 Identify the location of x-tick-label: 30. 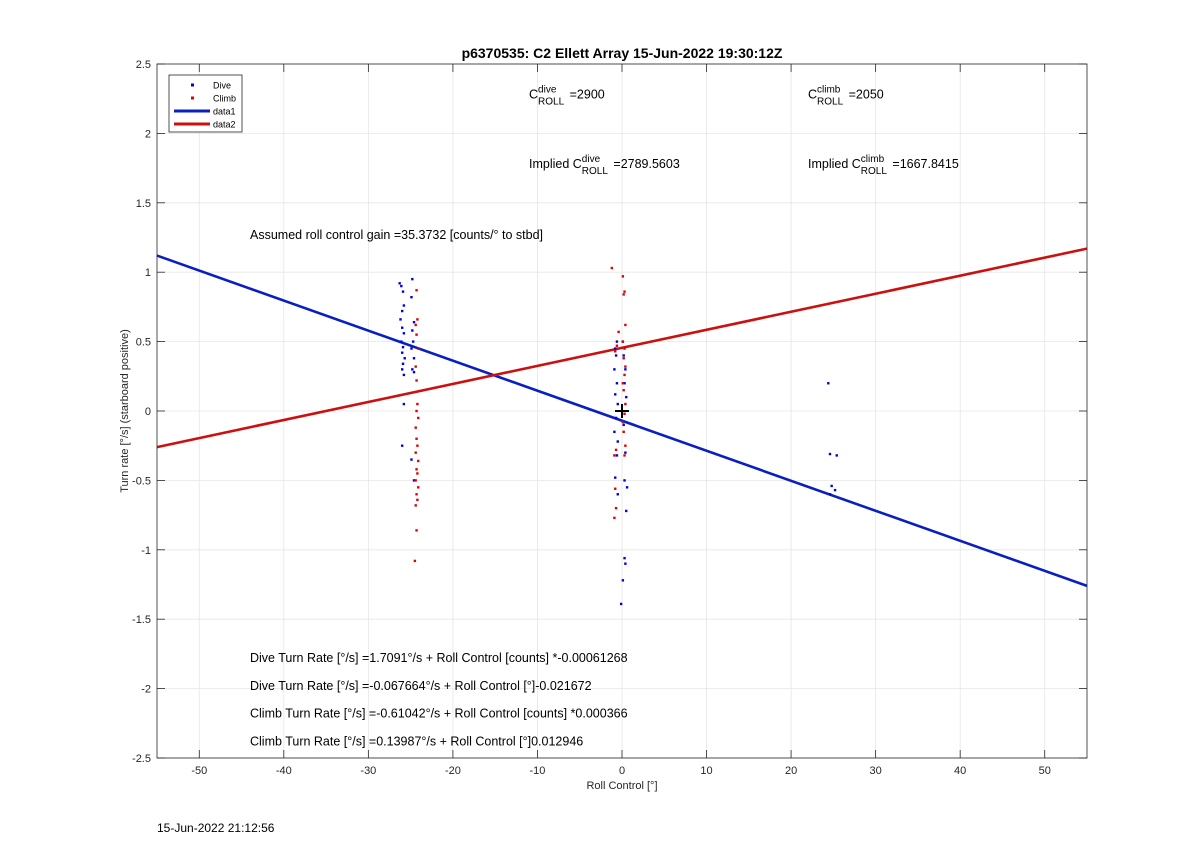
(876, 771).